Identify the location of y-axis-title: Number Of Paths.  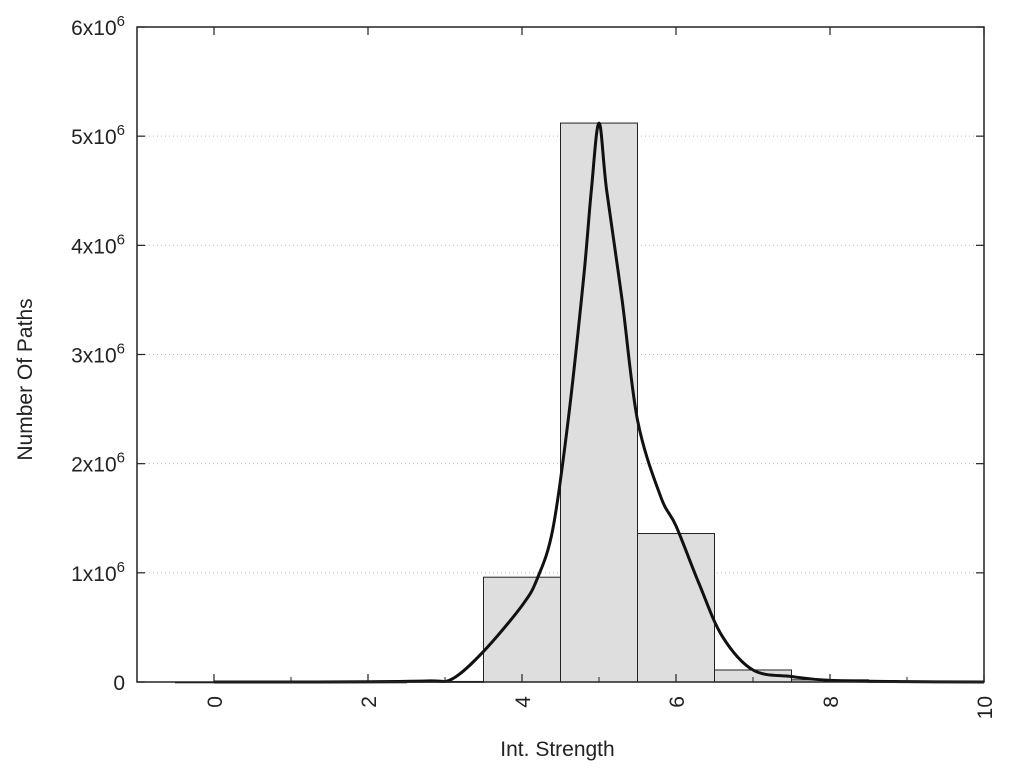
(25, 379).